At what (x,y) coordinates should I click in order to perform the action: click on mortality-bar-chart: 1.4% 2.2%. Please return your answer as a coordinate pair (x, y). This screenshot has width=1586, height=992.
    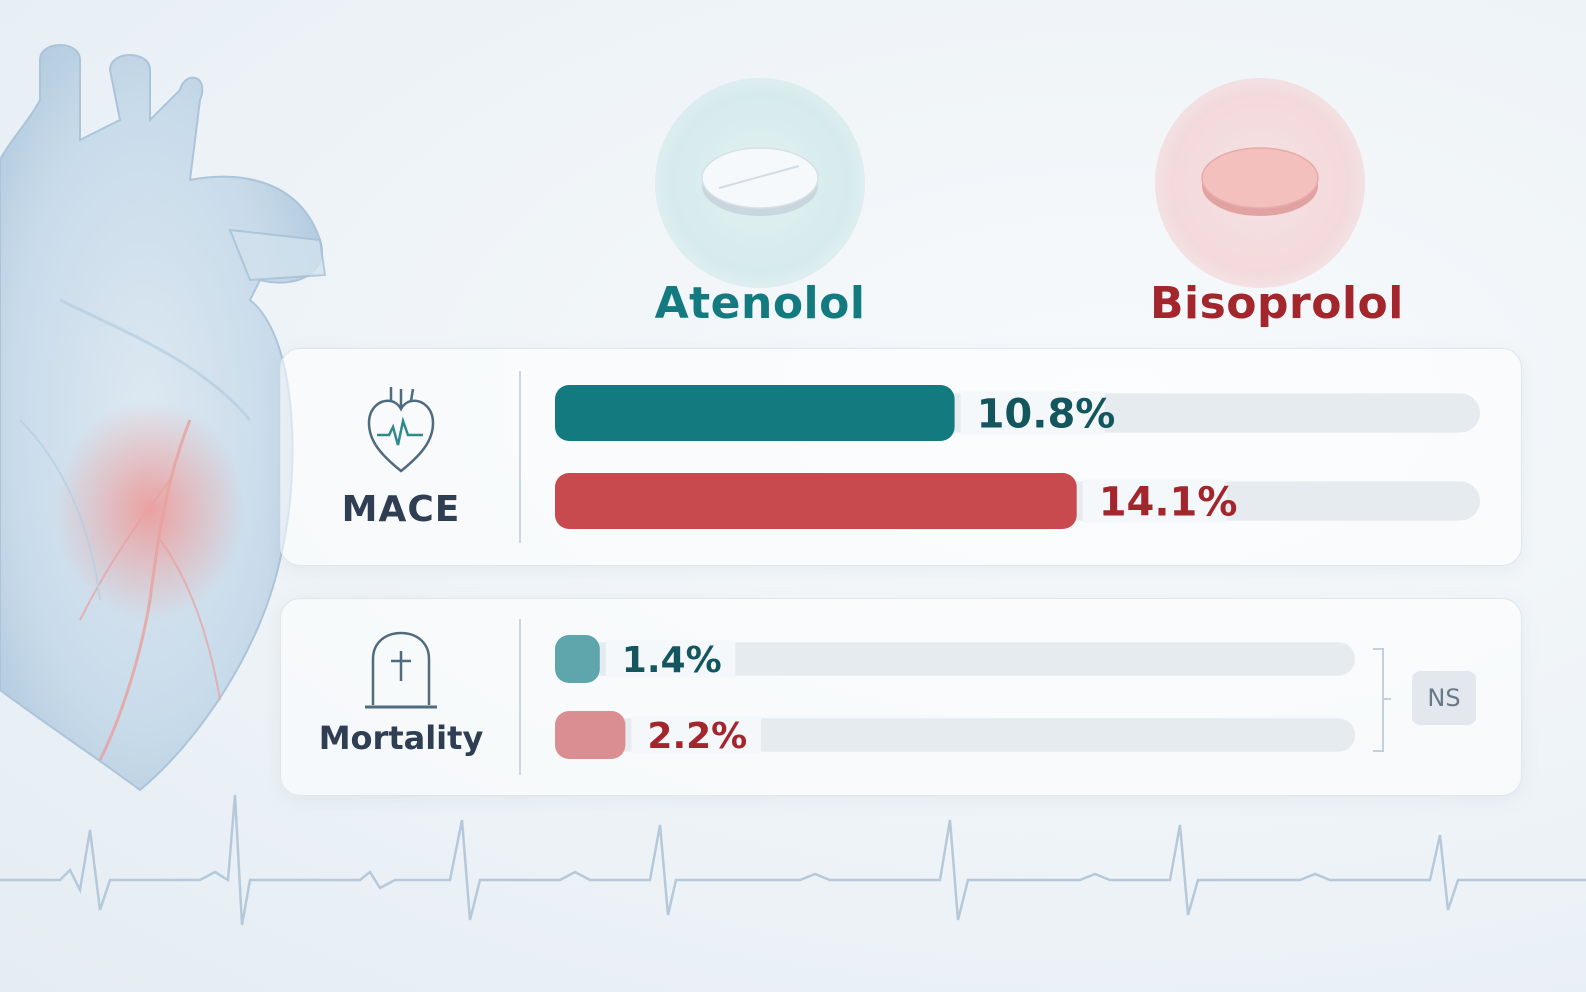
    Looking at the image, I should click on (973, 697).